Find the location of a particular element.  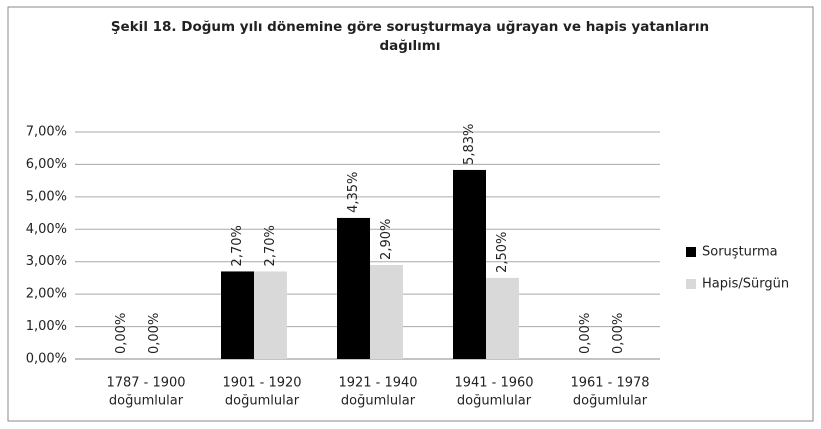

x-tick-label: 1787 - 1900 is located at coordinates (145, 383).